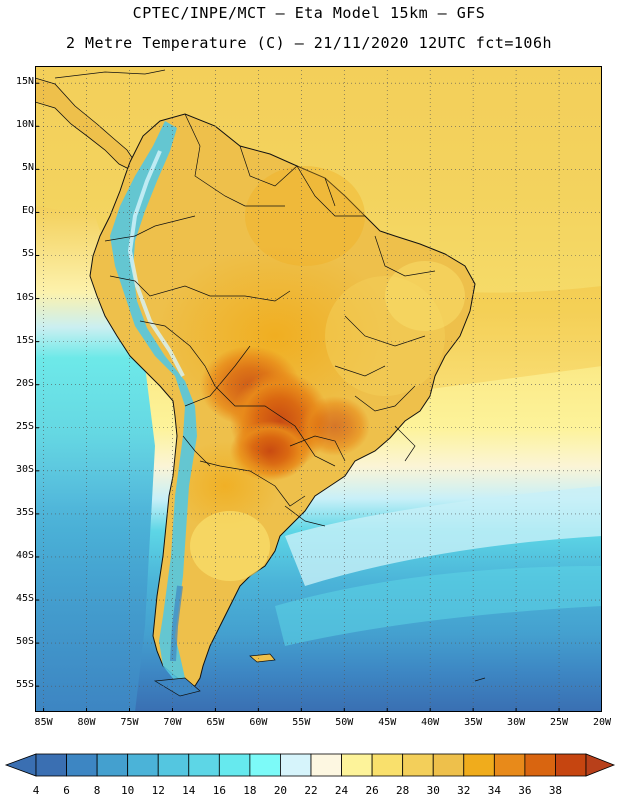 The image size is (618, 800). What do you see at coordinates (97, 790) in the screenshot?
I see `colorbar-label: 8` at bounding box center [97, 790].